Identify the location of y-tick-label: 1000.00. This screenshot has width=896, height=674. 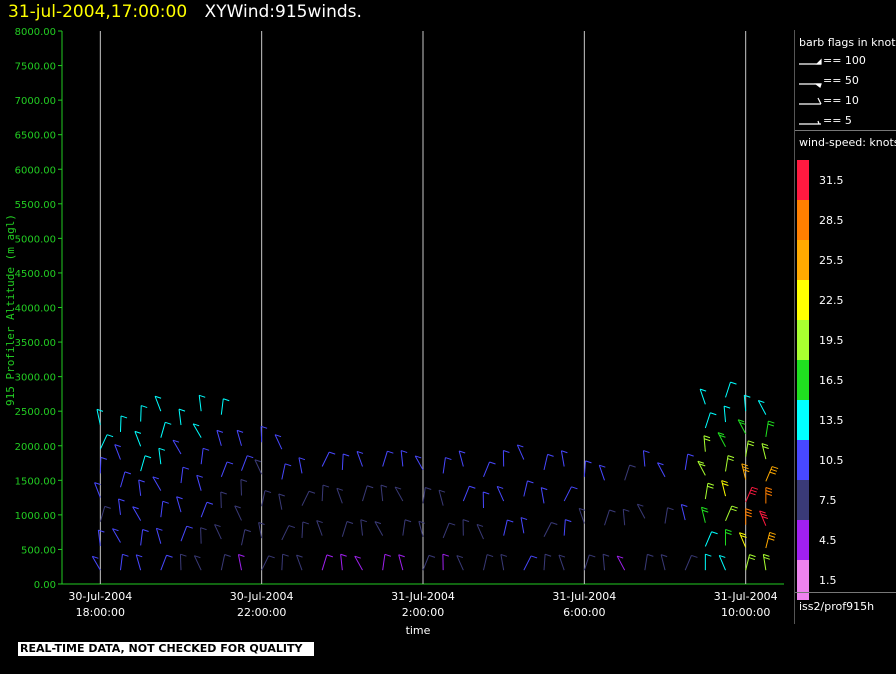
(35, 516).